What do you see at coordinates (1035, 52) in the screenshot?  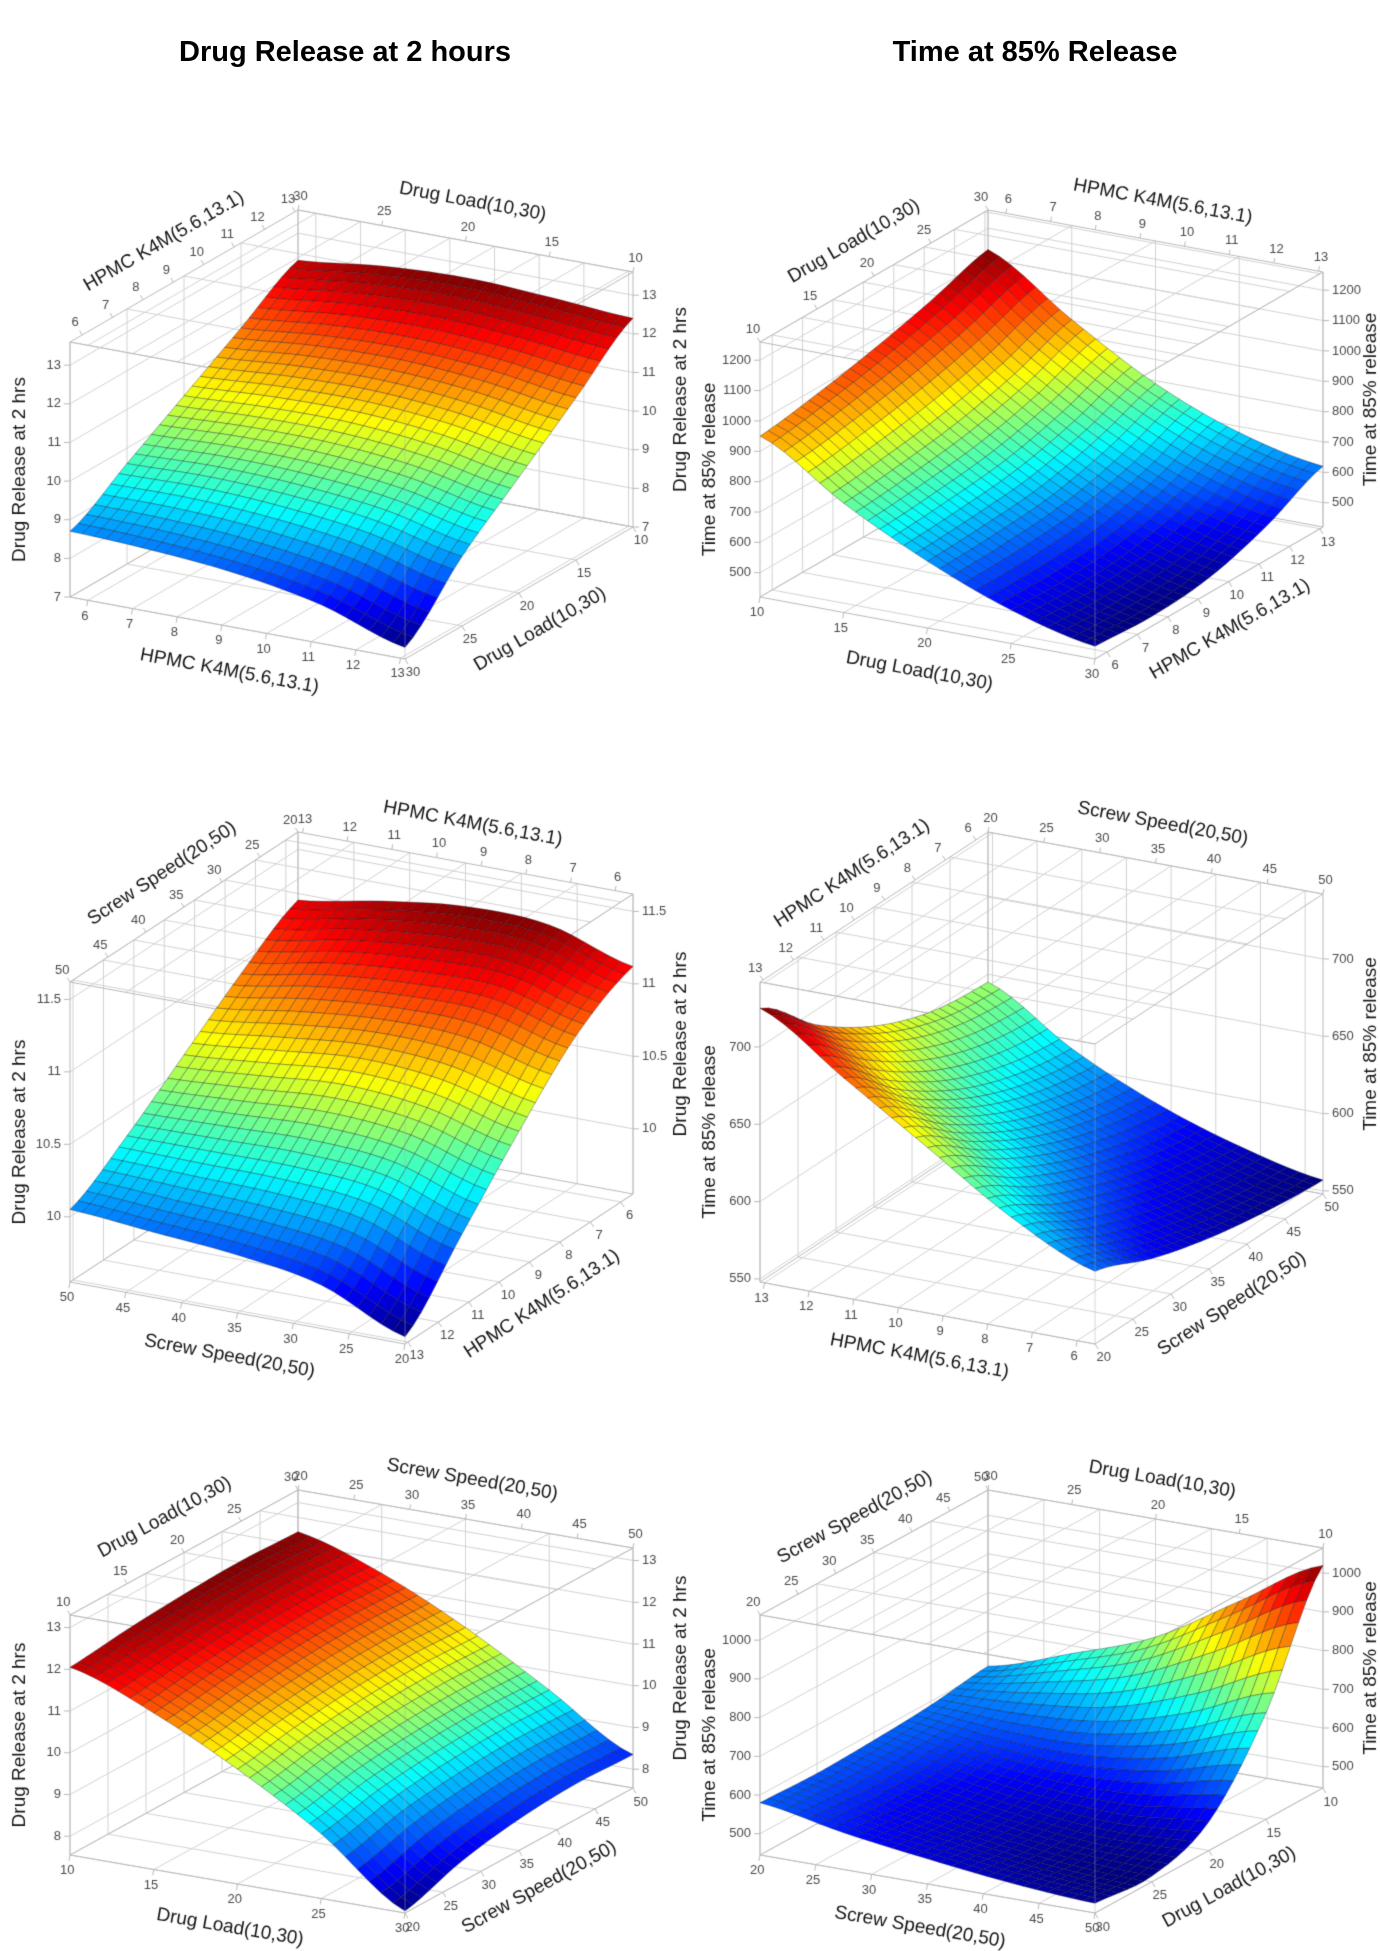 I see `right-column-title: Time at 85% Release` at bounding box center [1035, 52].